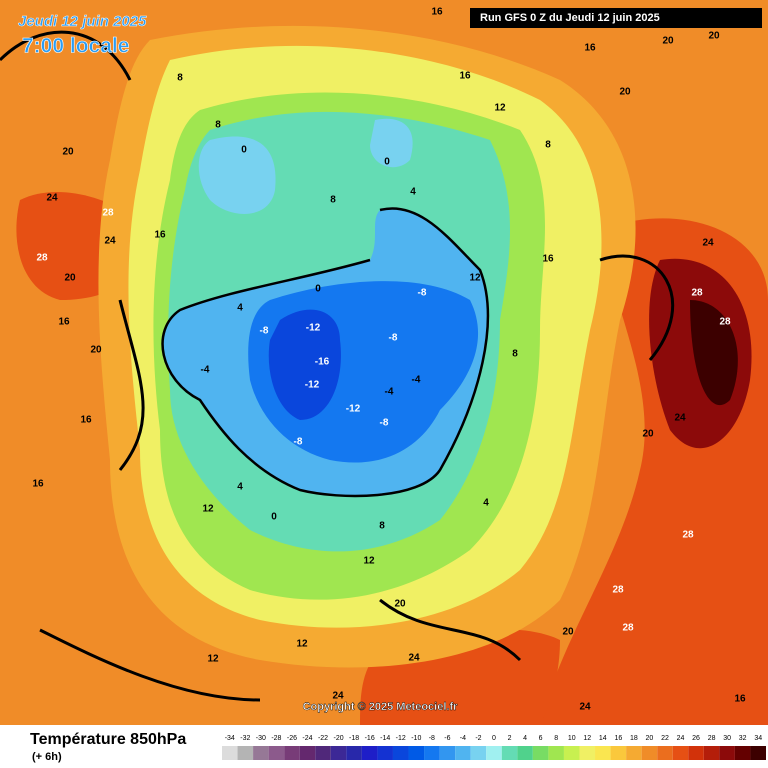  I want to click on scale-label: -2, so click(478, 738).